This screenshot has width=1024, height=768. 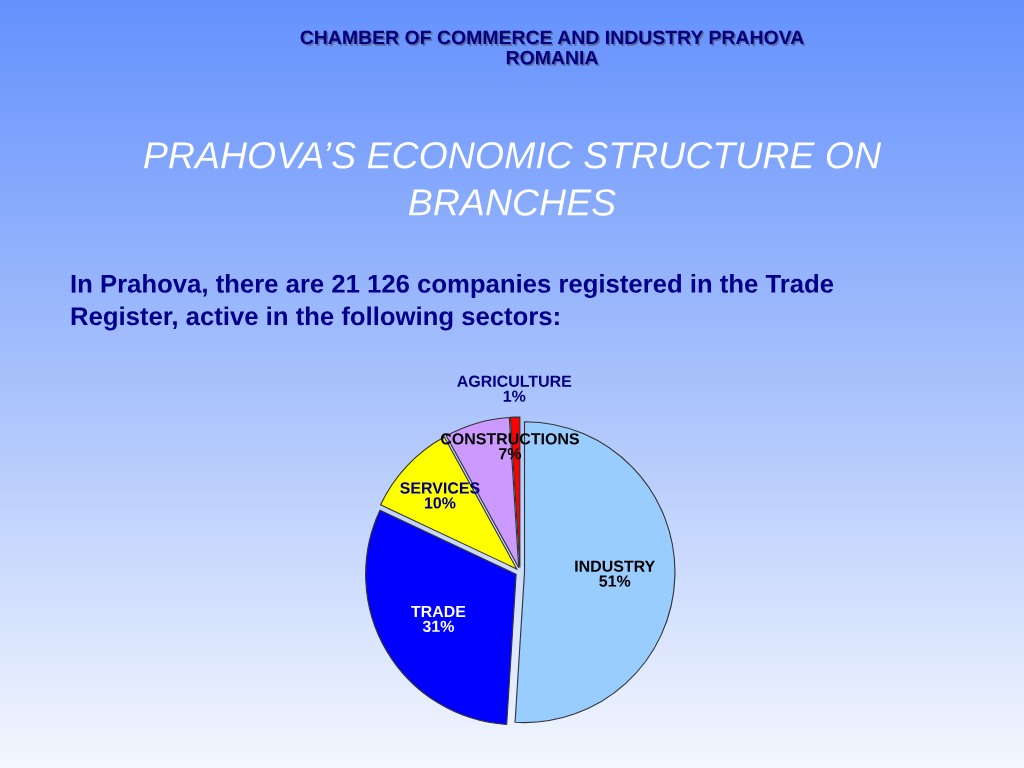 I want to click on slice-label: TRADE, so click(x=438, y=611).